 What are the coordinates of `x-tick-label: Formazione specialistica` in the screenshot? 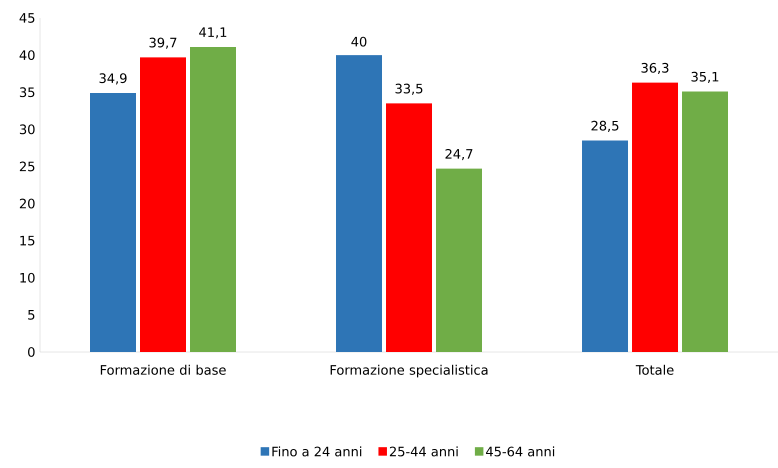 It's located at (409, 371).